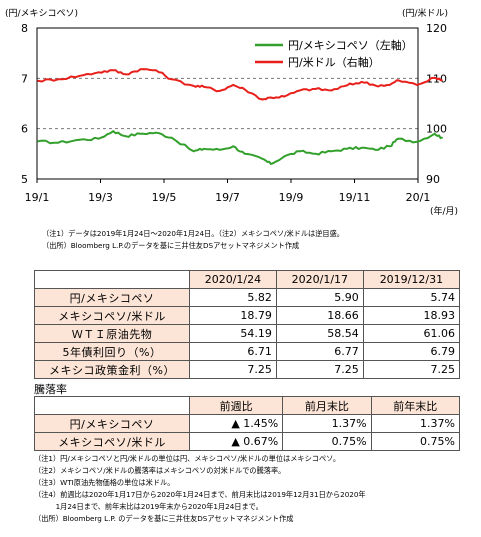  Describe the element at coordinates (247, 441) in the screenshot. I see `table-row: メキシコペソ/米ドル ▲ 0.67% 0.75% 0.75%` at that location.